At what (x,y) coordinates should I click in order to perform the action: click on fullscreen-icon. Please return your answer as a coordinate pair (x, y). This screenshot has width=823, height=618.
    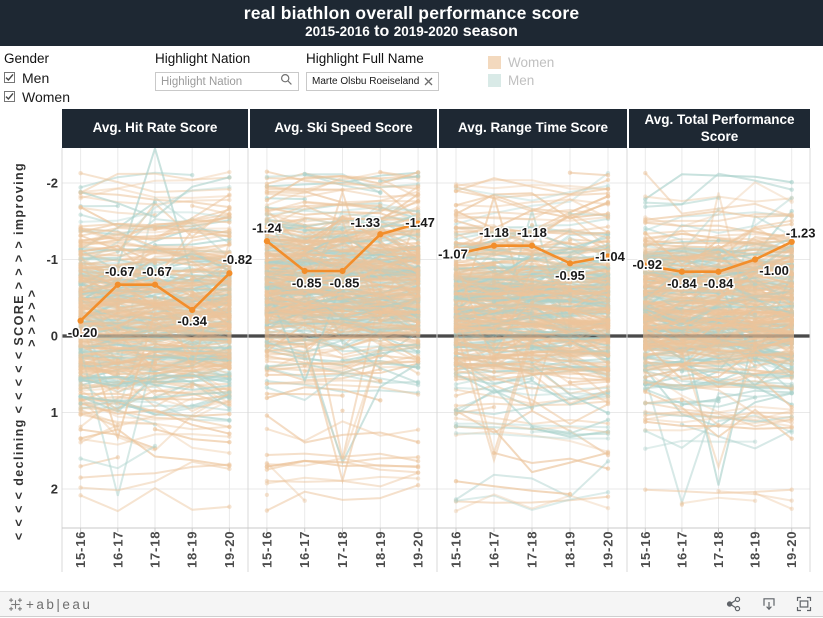
    Looking at the image, I should click on (803, 604).